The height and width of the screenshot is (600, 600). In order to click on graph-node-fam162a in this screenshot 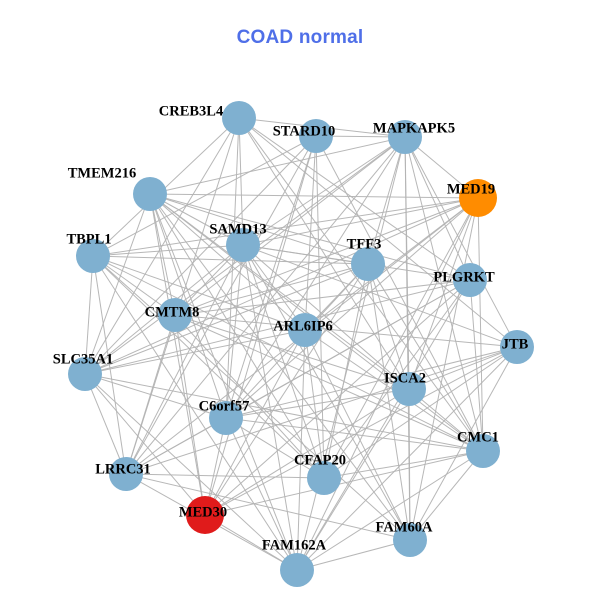, I will do `click(297, 570)`.